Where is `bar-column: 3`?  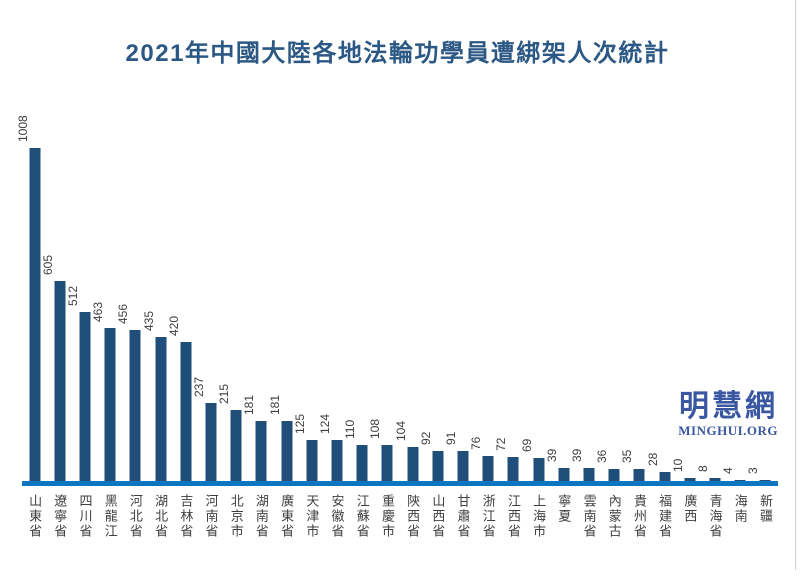 bar-column: 3 is located at coordinates (762, 314).